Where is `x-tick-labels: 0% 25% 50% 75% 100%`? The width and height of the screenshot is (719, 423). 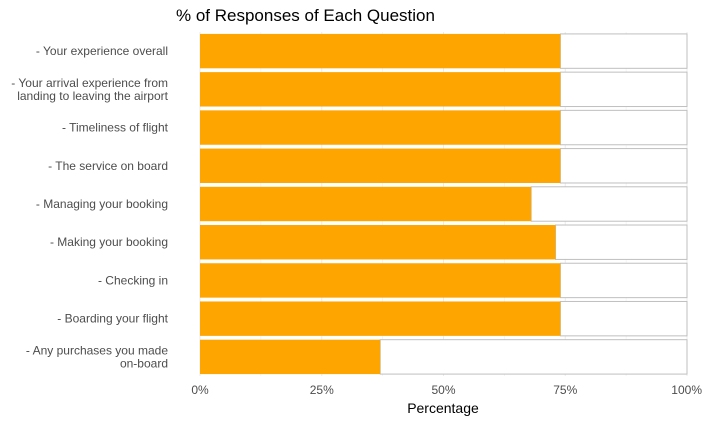
x-tick-labels: 0% 25% 50% 75% 100% is located at coordinates (446, 390).